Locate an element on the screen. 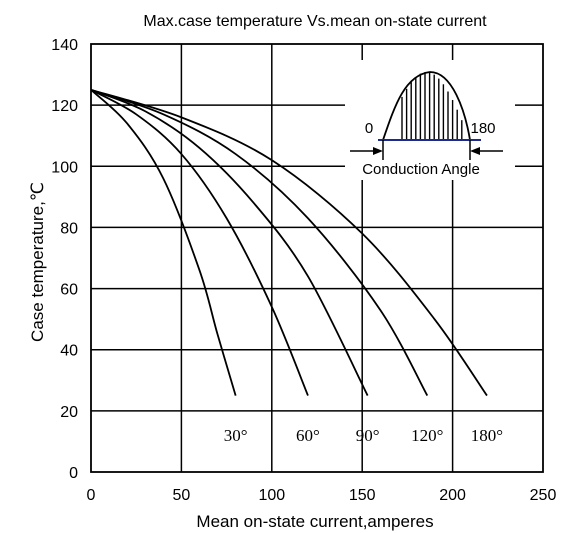  inset-right-arrowhead is located at coordinates (475, 151).